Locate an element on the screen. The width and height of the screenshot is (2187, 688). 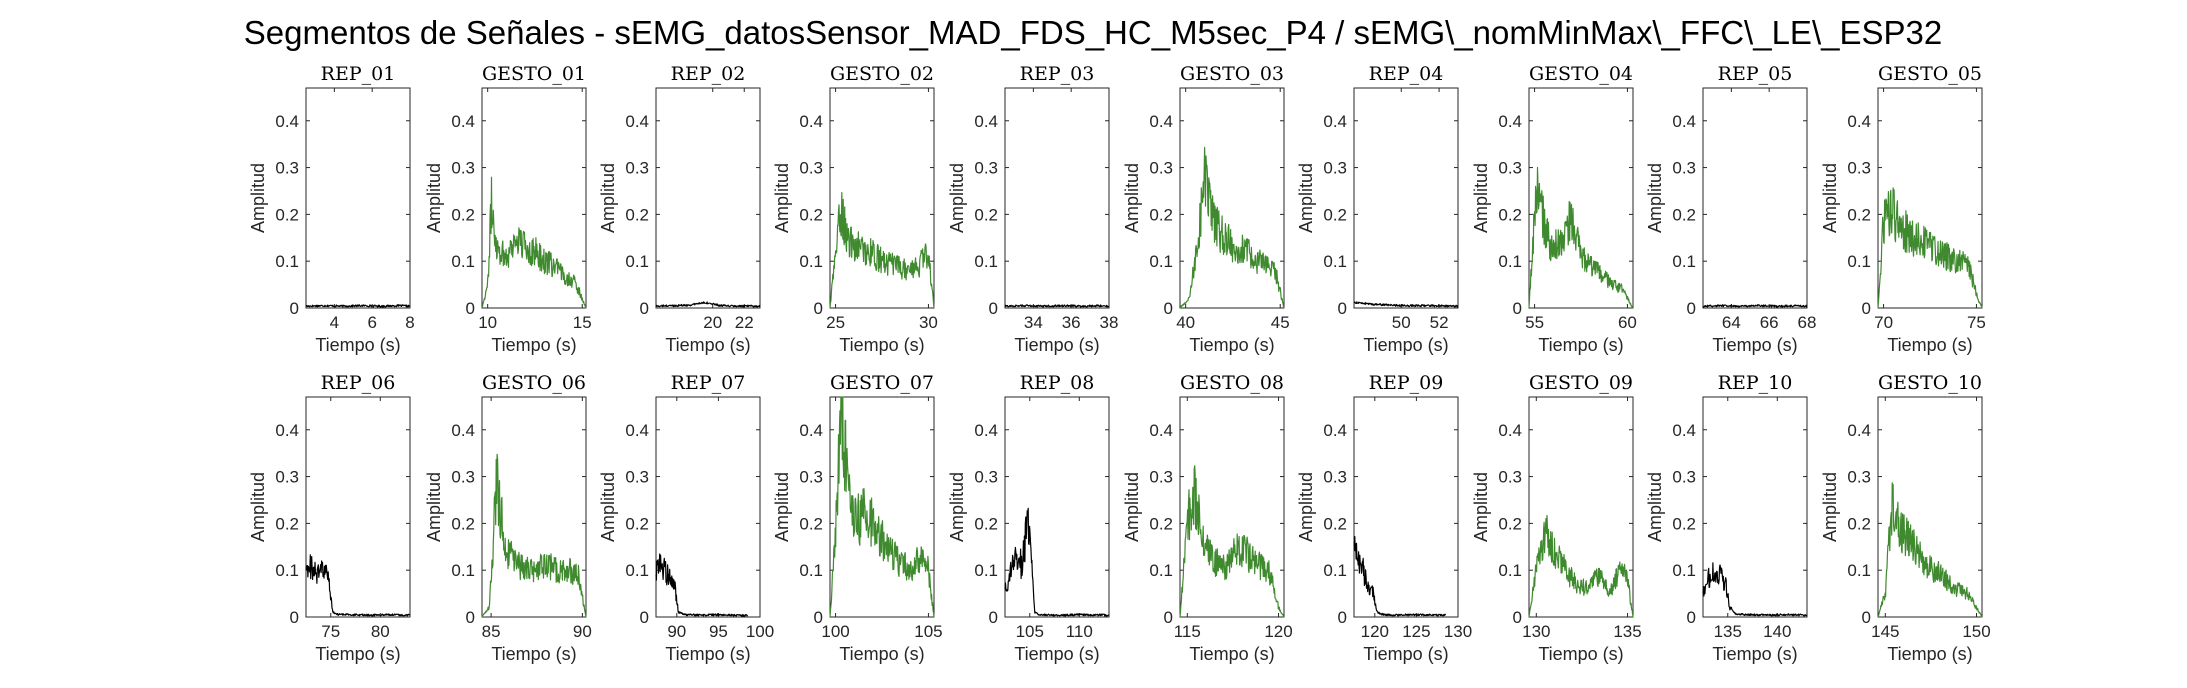
x-tick-label: 68 is located at coordinates (1807, 322).